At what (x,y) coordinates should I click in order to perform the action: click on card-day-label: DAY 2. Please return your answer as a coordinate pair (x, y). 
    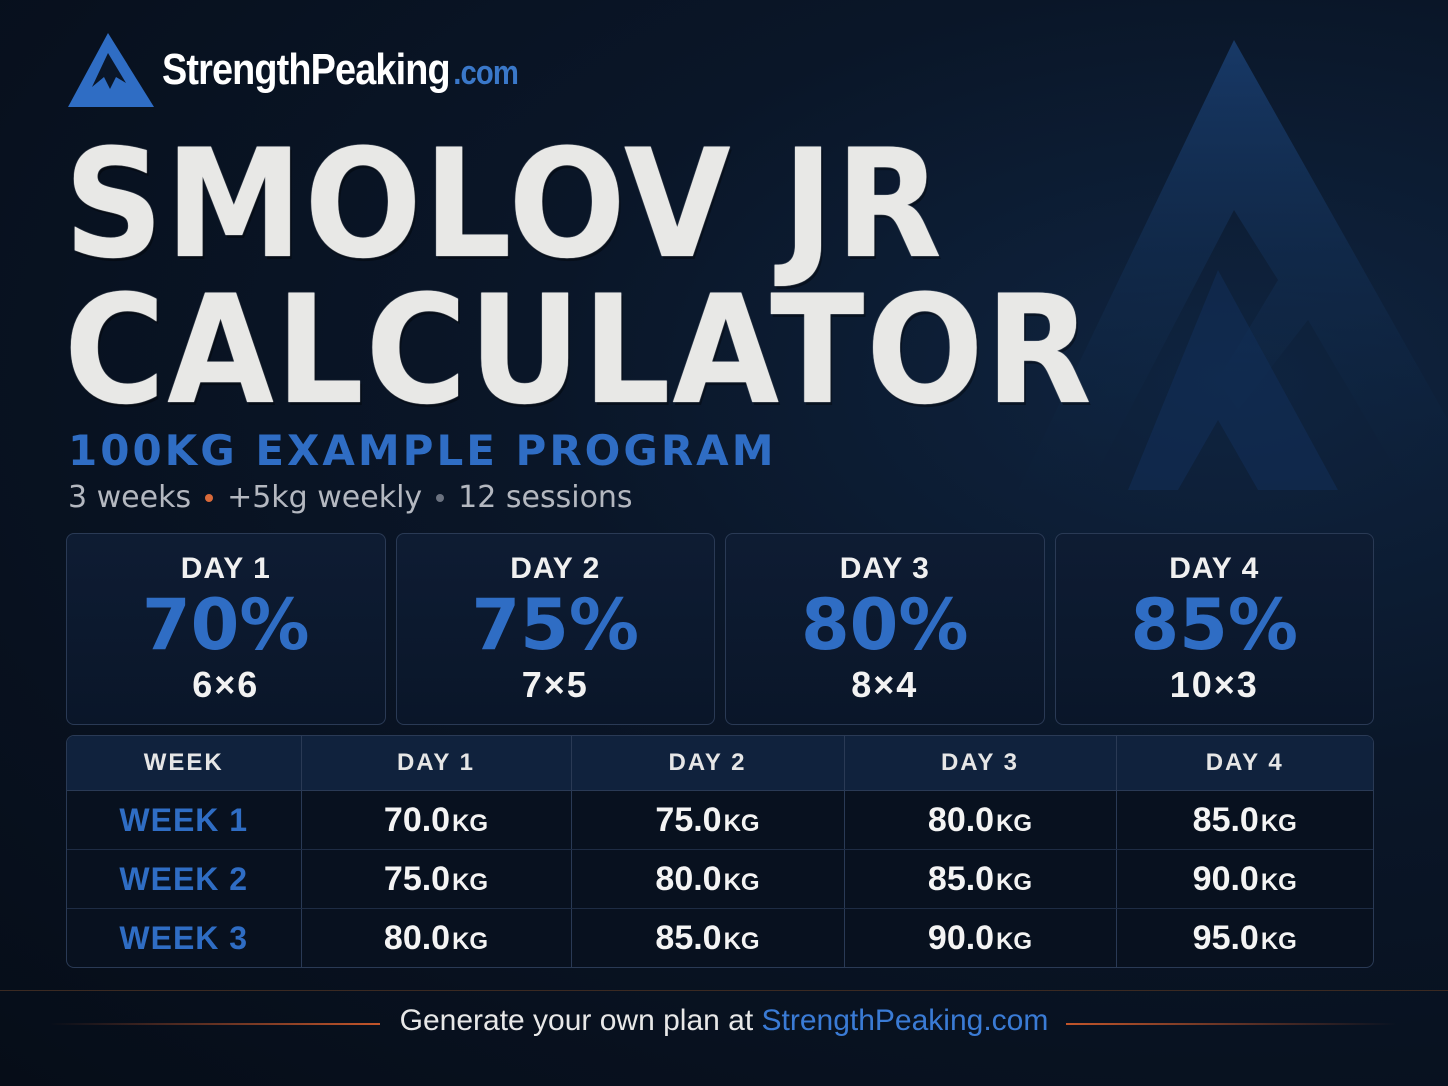
    Looking at the image, I should click on (555, 568).